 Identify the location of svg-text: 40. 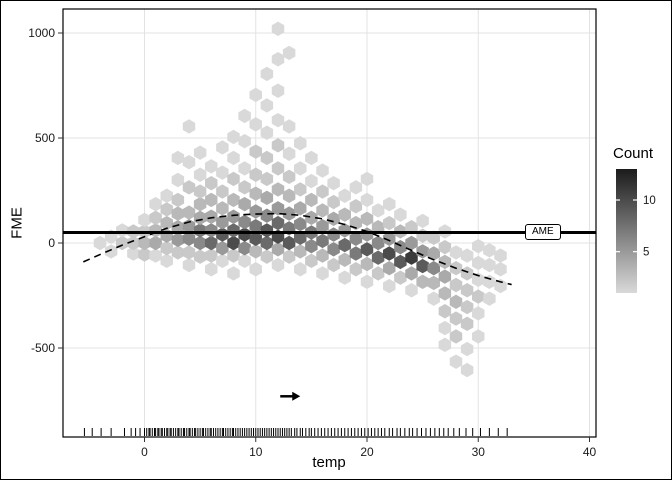
(590, 452).